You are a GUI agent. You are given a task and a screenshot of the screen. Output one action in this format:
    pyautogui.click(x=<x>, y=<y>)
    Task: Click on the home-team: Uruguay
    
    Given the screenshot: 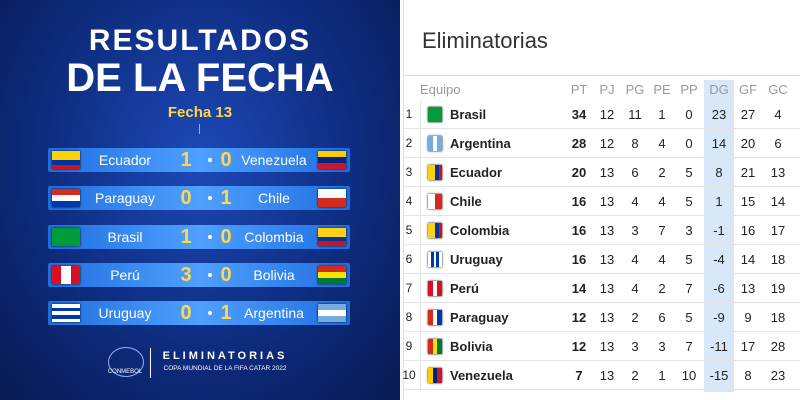 What is the action you would take?
    pyautogui.click(x=125, y=313)
    